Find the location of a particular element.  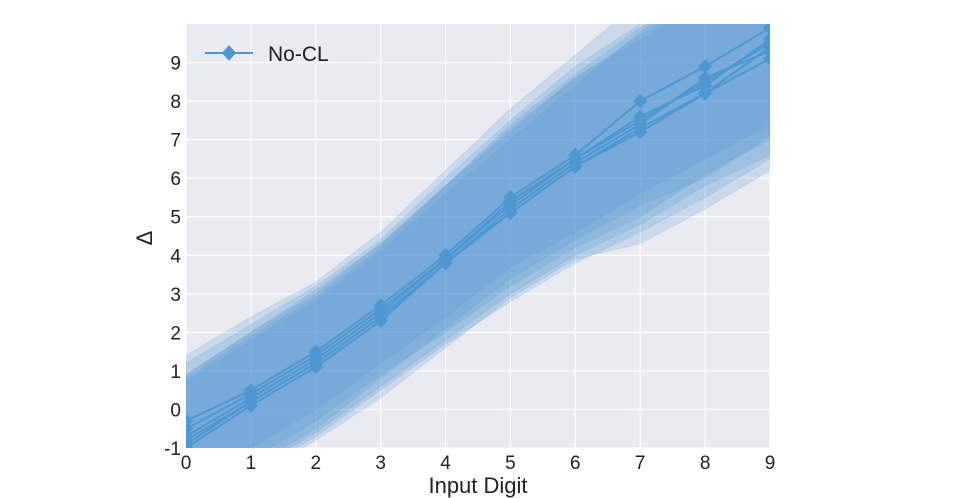

x-tick-label: 5 is located at coordinates (510, 463).